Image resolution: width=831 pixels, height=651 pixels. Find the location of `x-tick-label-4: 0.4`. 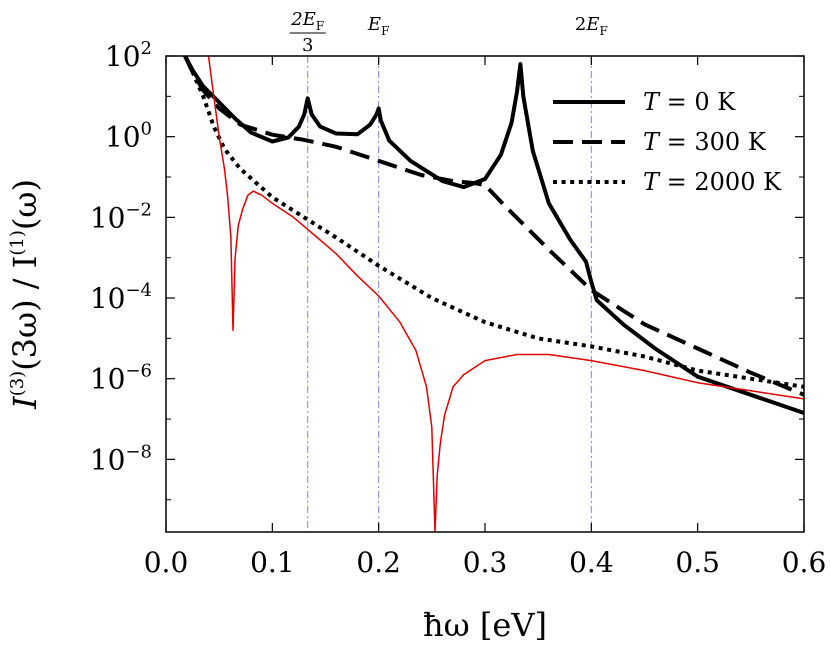

x-tick-label-4: 0.4 is located at coordinates (591, 562).